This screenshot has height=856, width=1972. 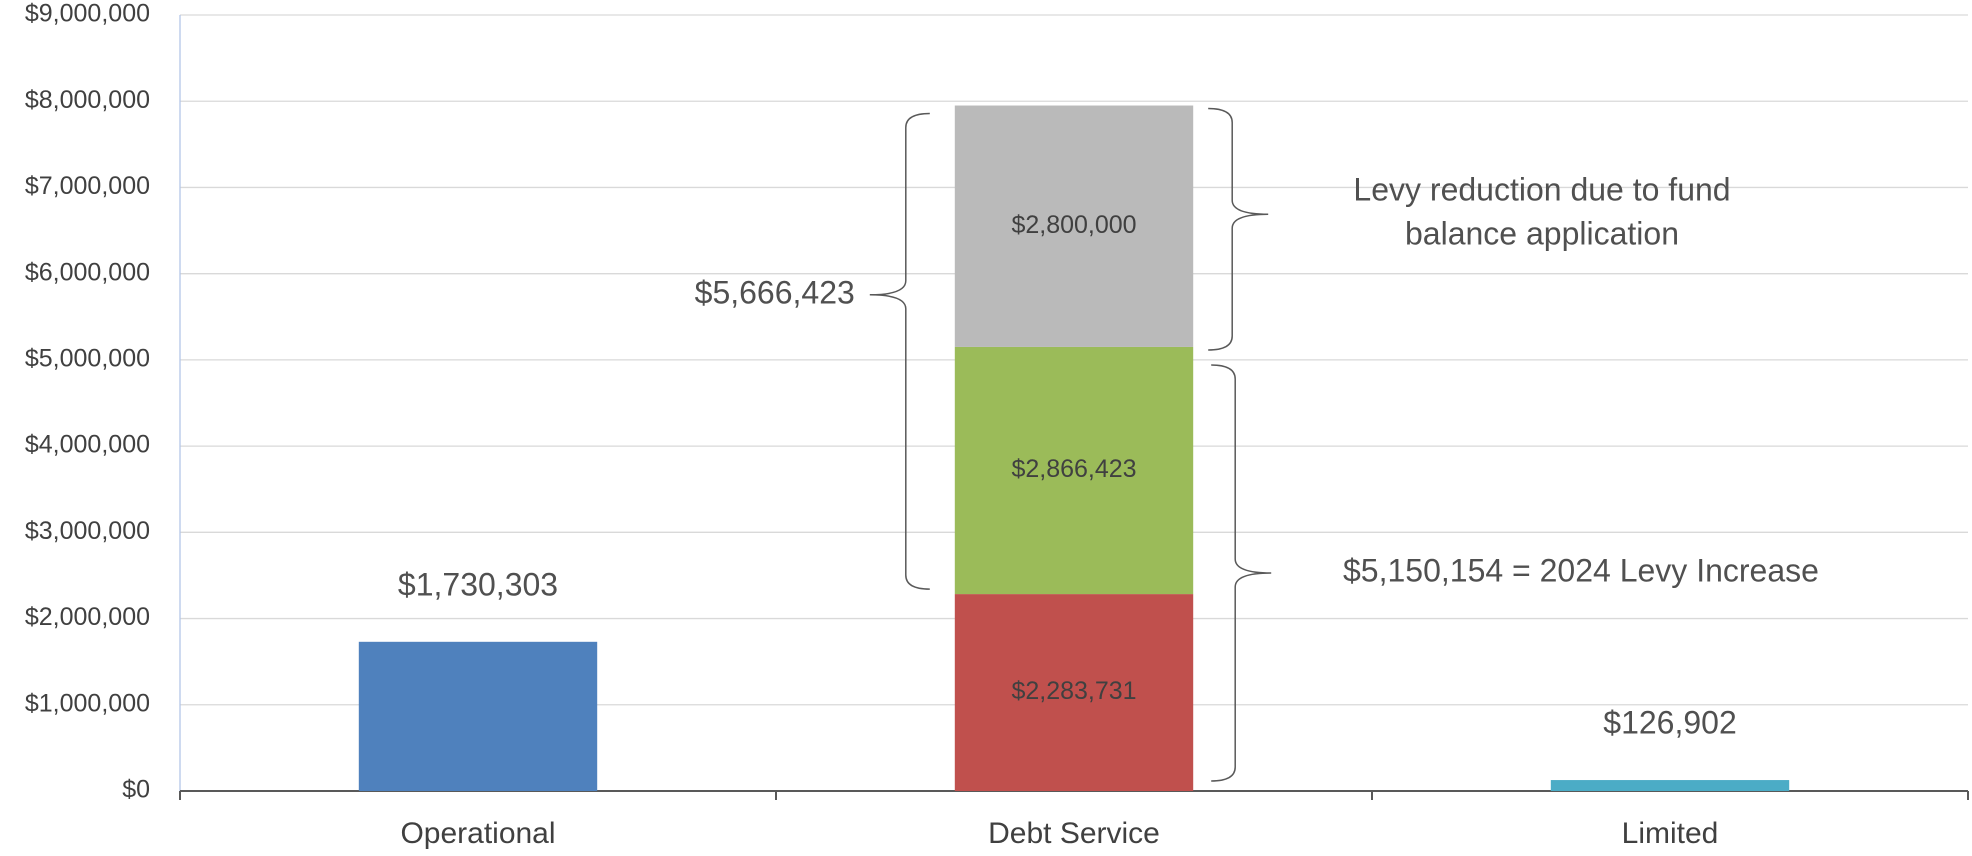 I want to click on data-label: $2,800,000, so click(x=1073, y=225).